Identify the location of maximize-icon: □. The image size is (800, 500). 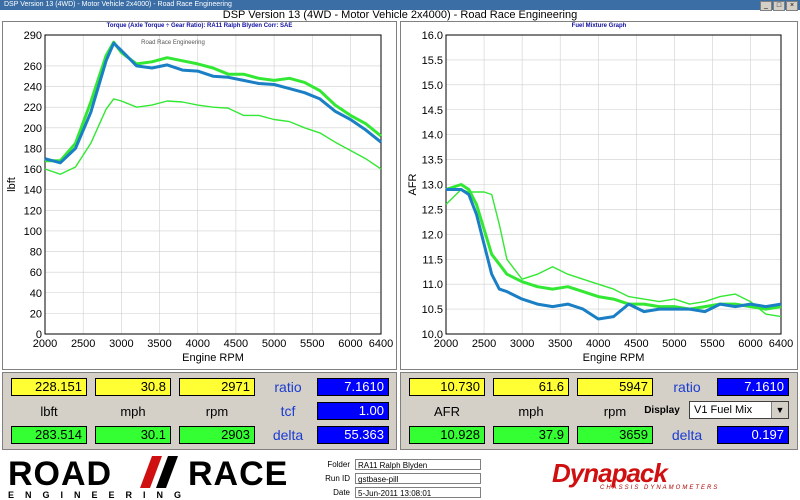
(779, 6).